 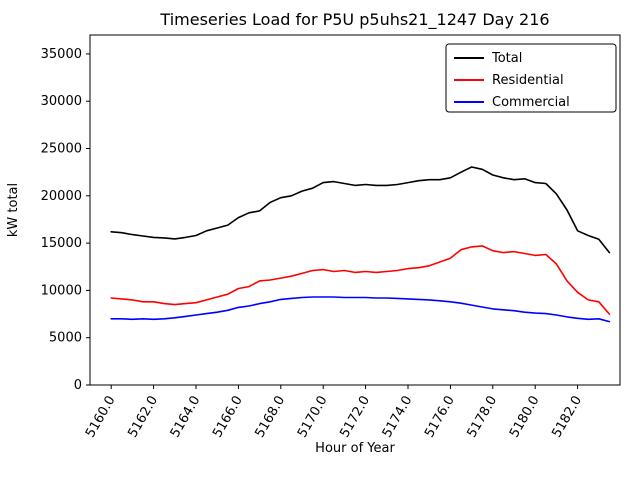 I want to click on svg-text: 5182.0, so click(x=567, y=417).